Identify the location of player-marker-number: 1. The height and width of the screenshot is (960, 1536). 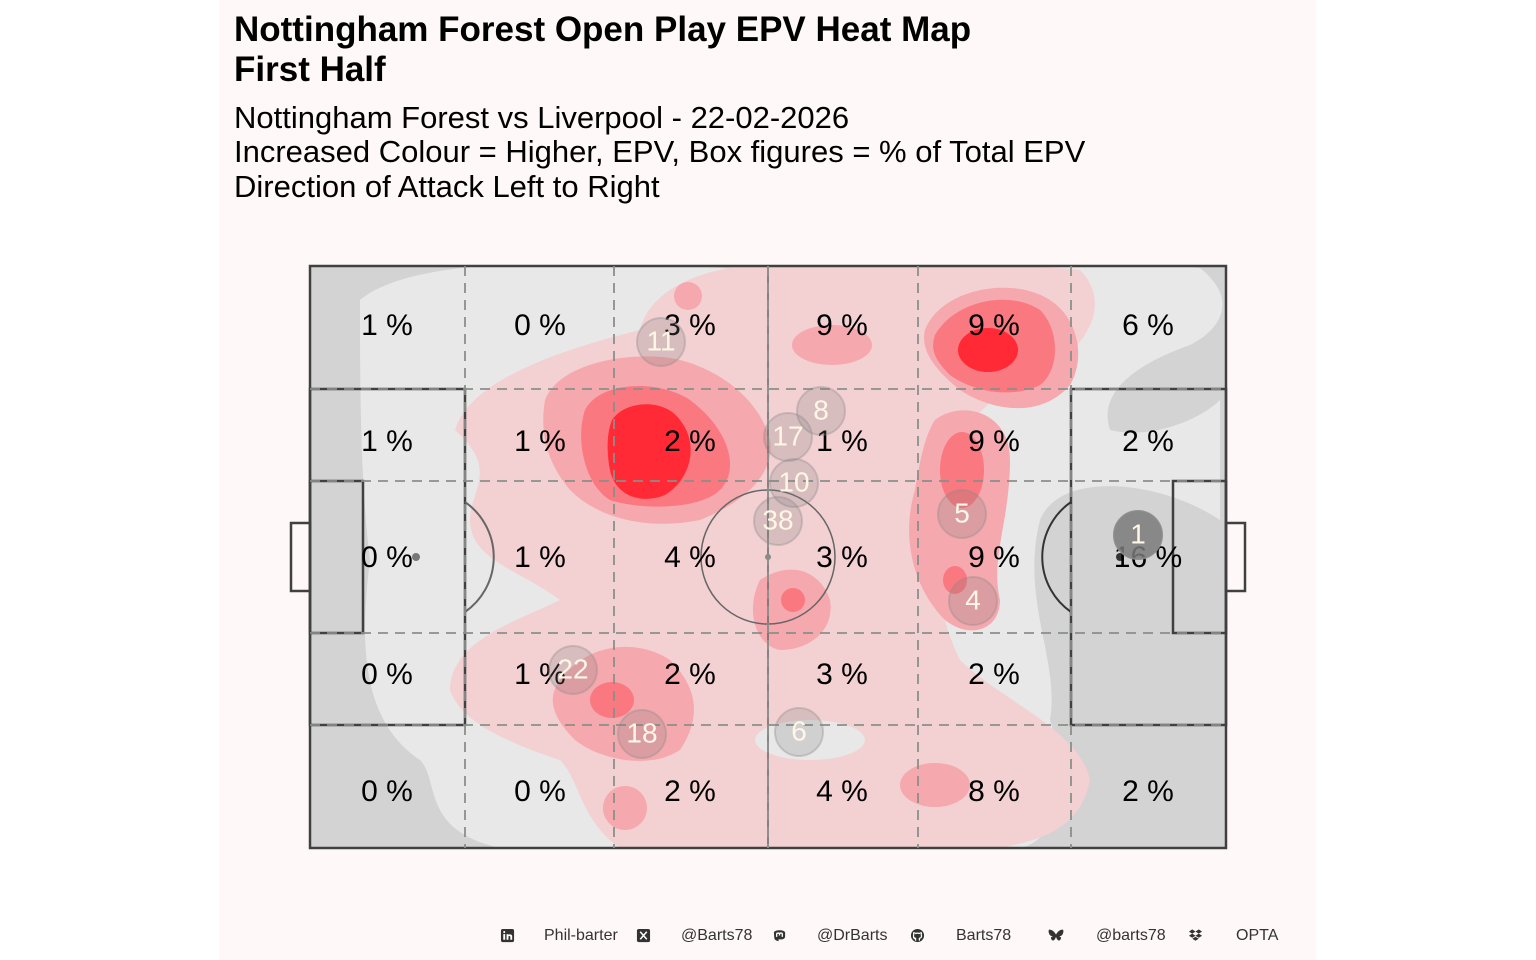
(1138, 533).